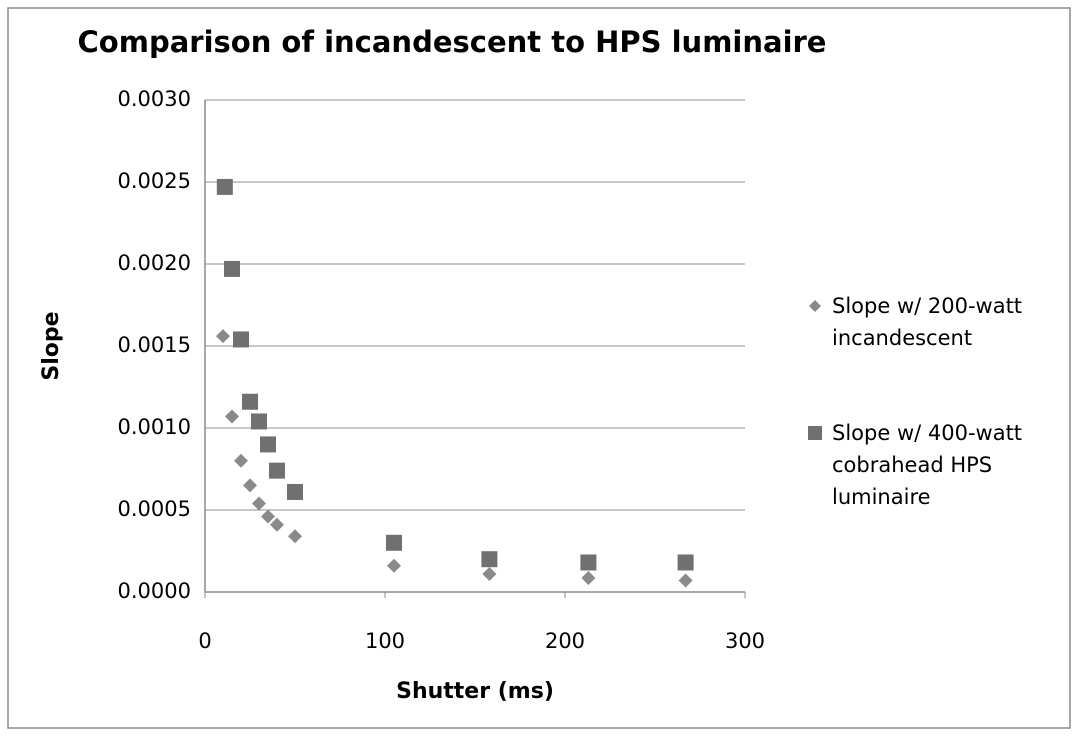  Describe the element at coordinates (154, 427) in the screenshot. I see `y-tick-label: 0.0010` at that location.